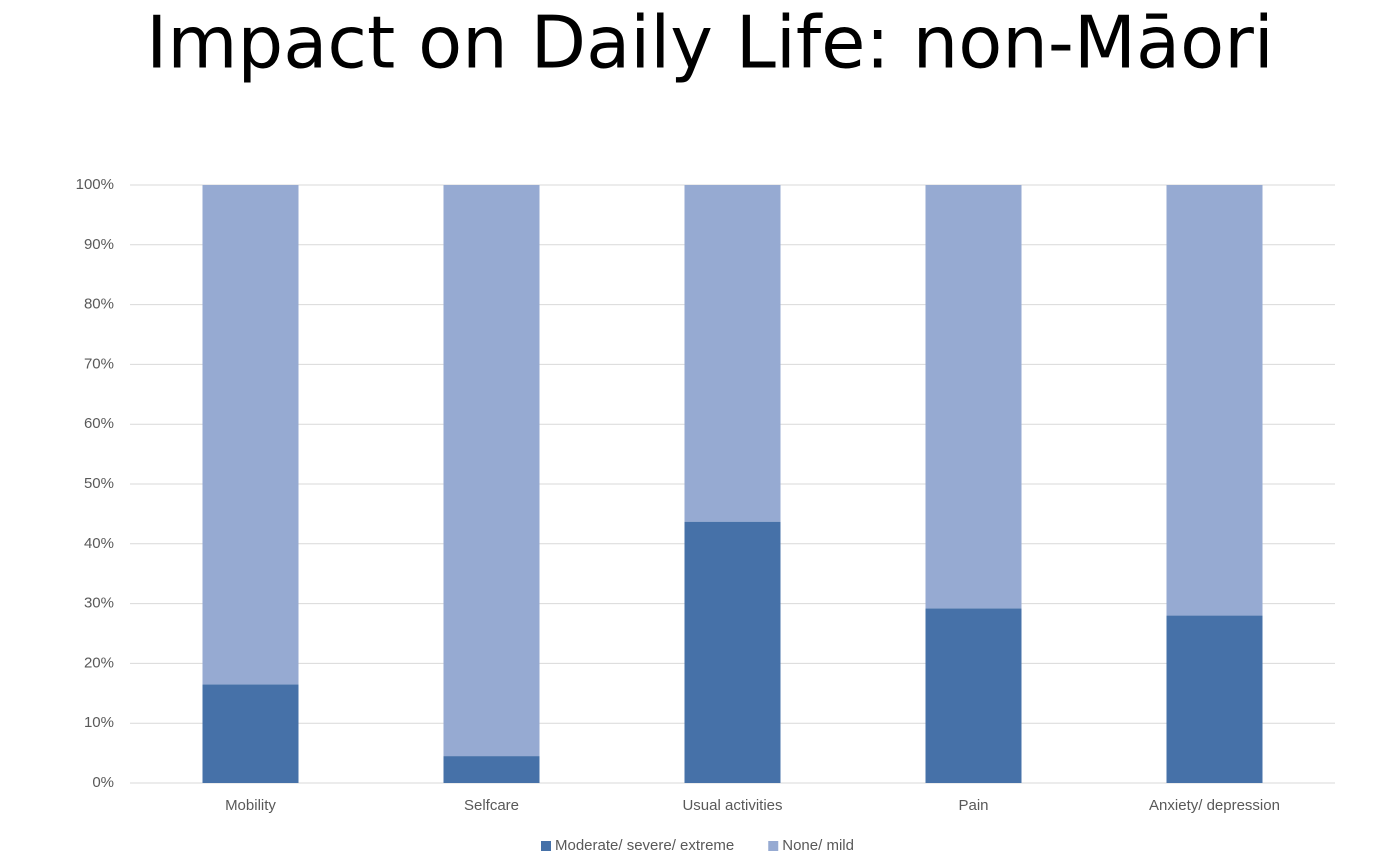 This screenshot has width=1375, height=854. Describe the element at coordinates (99, 304) in the screenshot. I see `y-tick-label: 80%` at that location.